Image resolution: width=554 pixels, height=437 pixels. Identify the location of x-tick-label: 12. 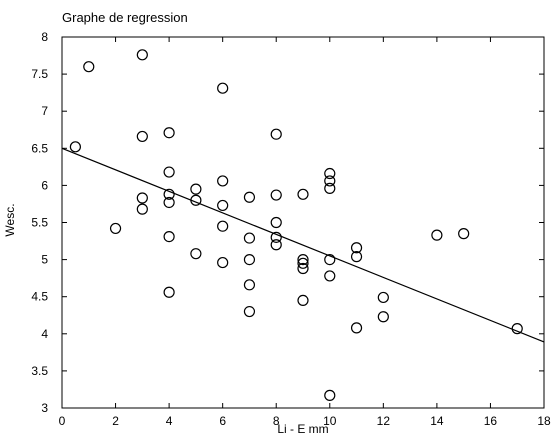
(384, 421).